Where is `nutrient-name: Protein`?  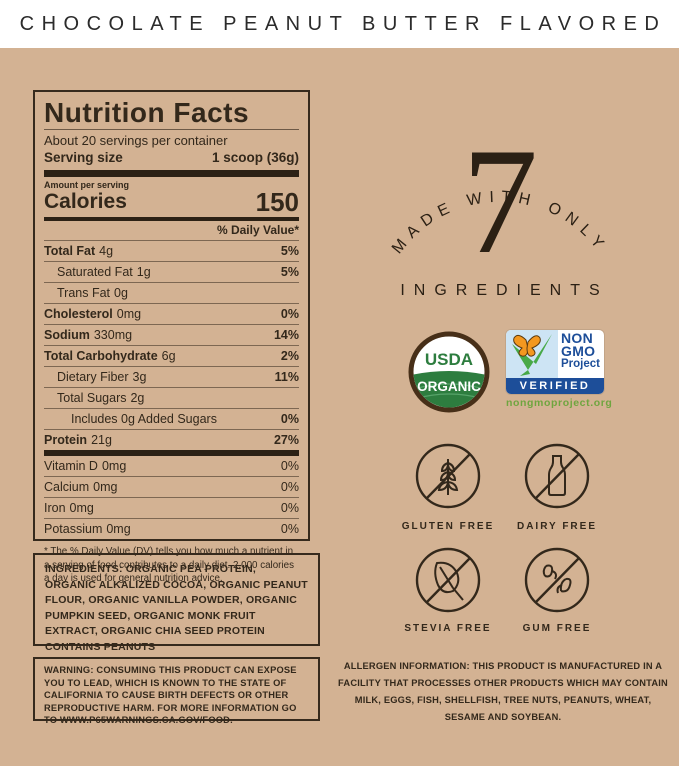 nutrient-name: Protein is located at coordinates (66, 439).